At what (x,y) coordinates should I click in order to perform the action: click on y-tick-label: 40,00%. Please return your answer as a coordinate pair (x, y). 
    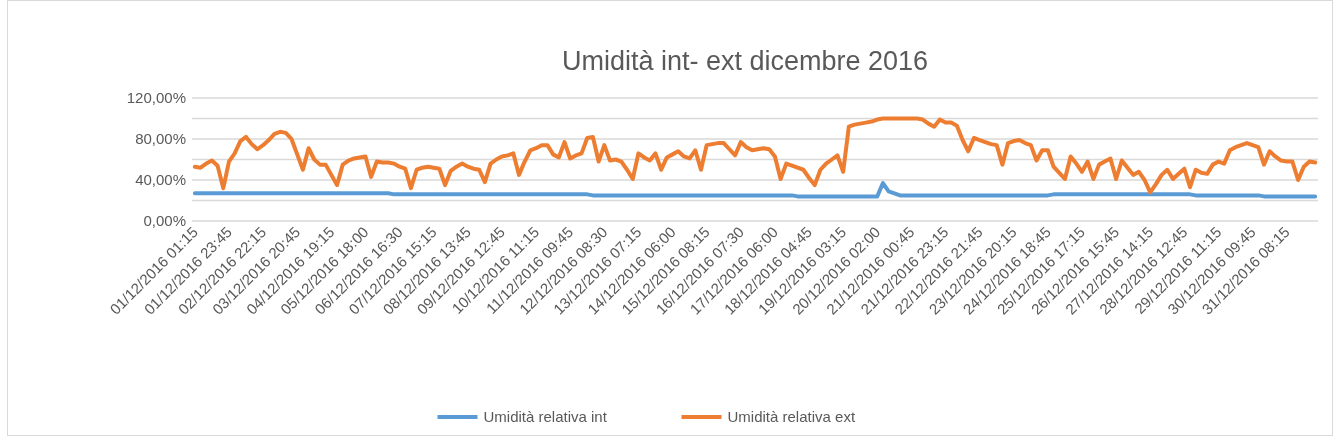
    Looking at the image, I should click on (160, 180).